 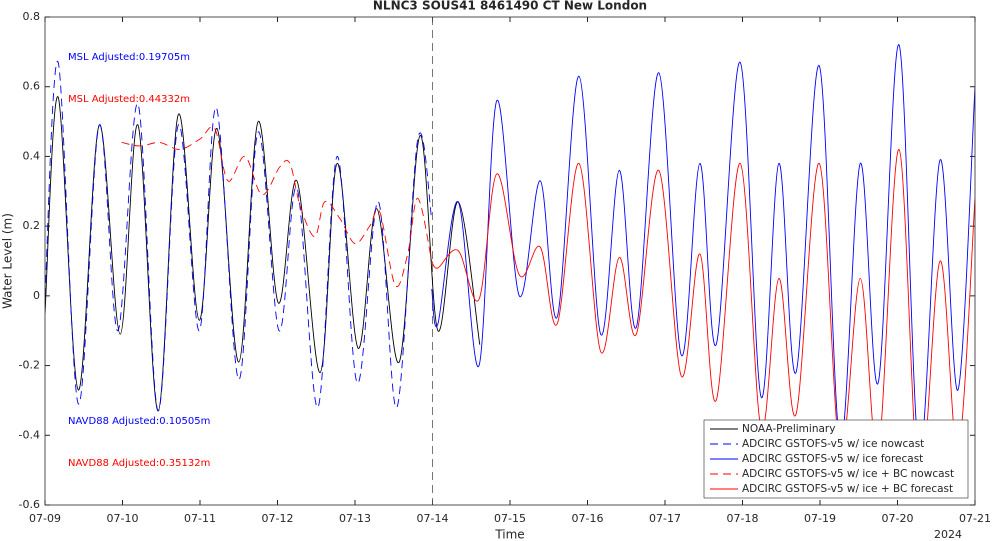 What do you see at coordinates (832, 459) in the screenshot?
I see `legend-label: ADCIRC GSTOFS-v5 w/ ice forecast` at bounding box center [832, 459].